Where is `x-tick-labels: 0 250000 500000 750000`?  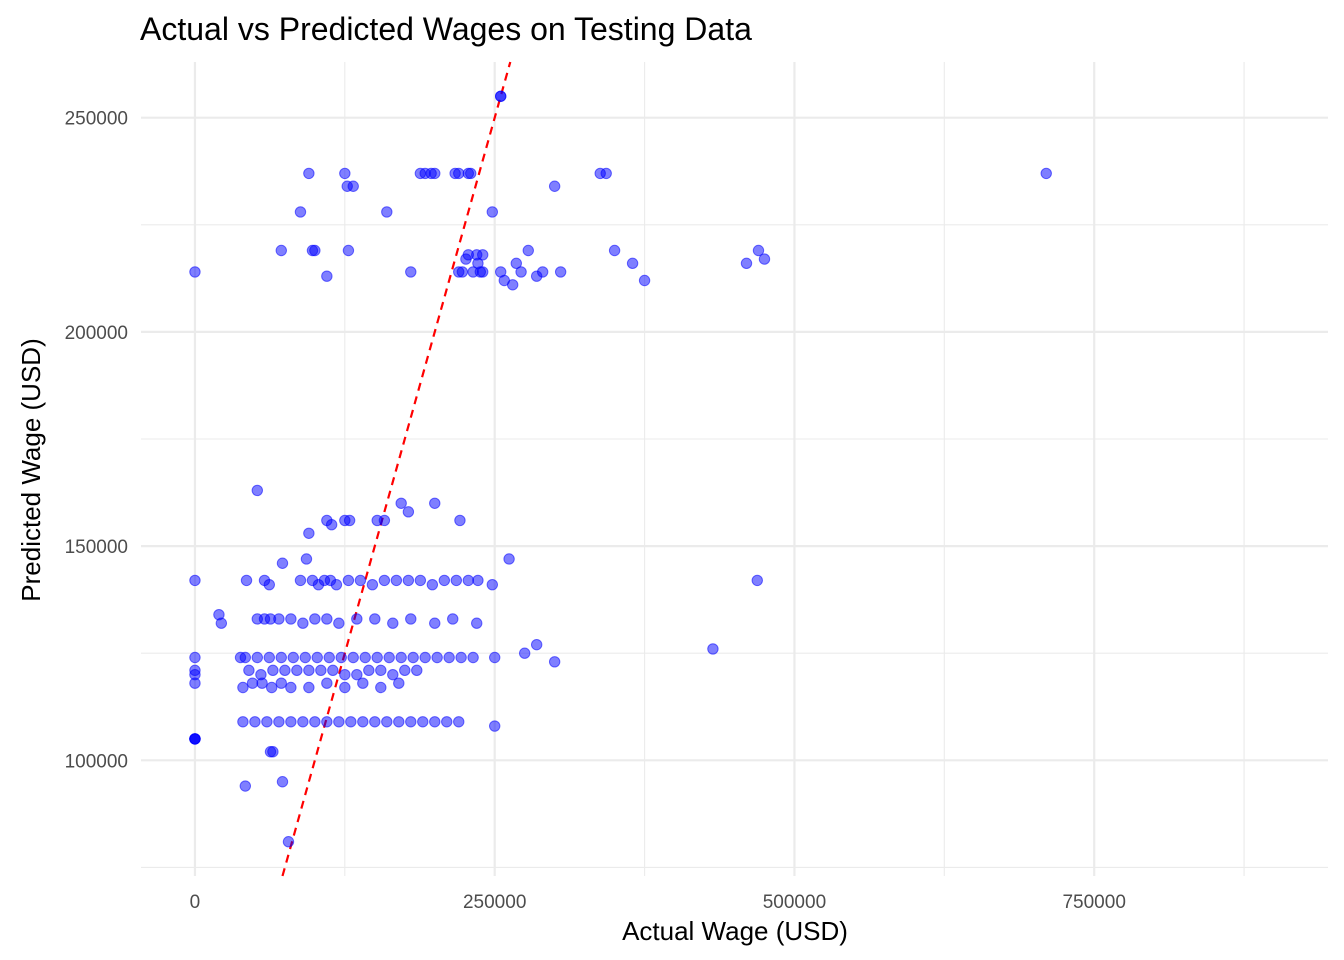 x-tick-labels: 0 250000 500000 750000 is located at coordinates (658, 902).